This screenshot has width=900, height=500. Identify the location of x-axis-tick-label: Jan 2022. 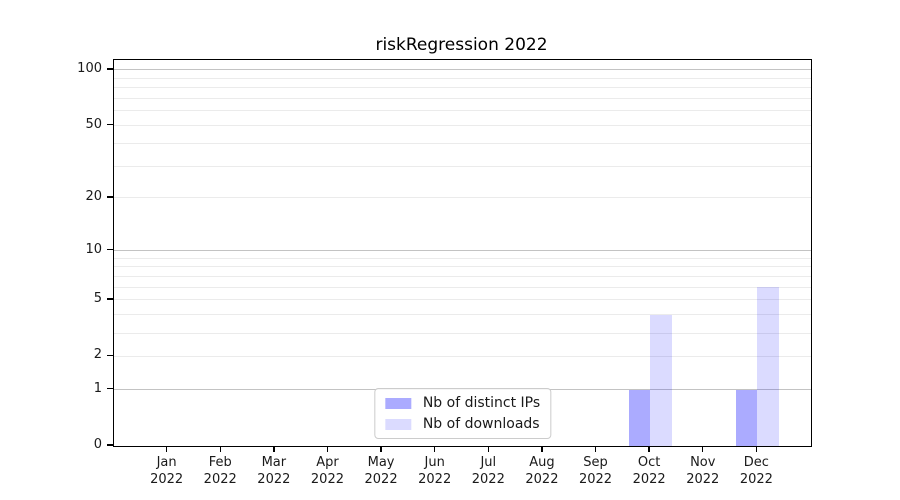
(167, 471).